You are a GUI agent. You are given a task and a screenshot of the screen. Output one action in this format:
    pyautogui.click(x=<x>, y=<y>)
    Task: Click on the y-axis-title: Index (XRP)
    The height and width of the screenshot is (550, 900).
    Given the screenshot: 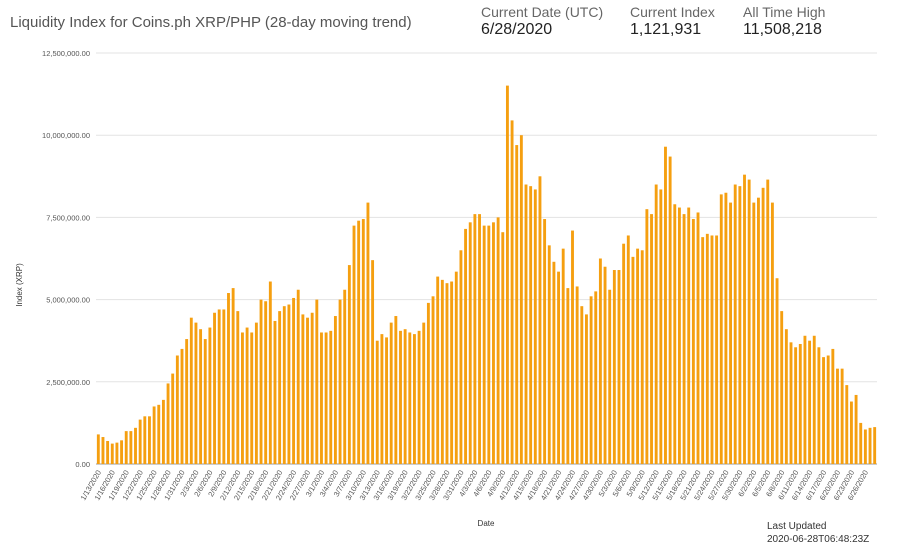 What is the action you would take?
    pyautogui.click(x=19, y=285)
    